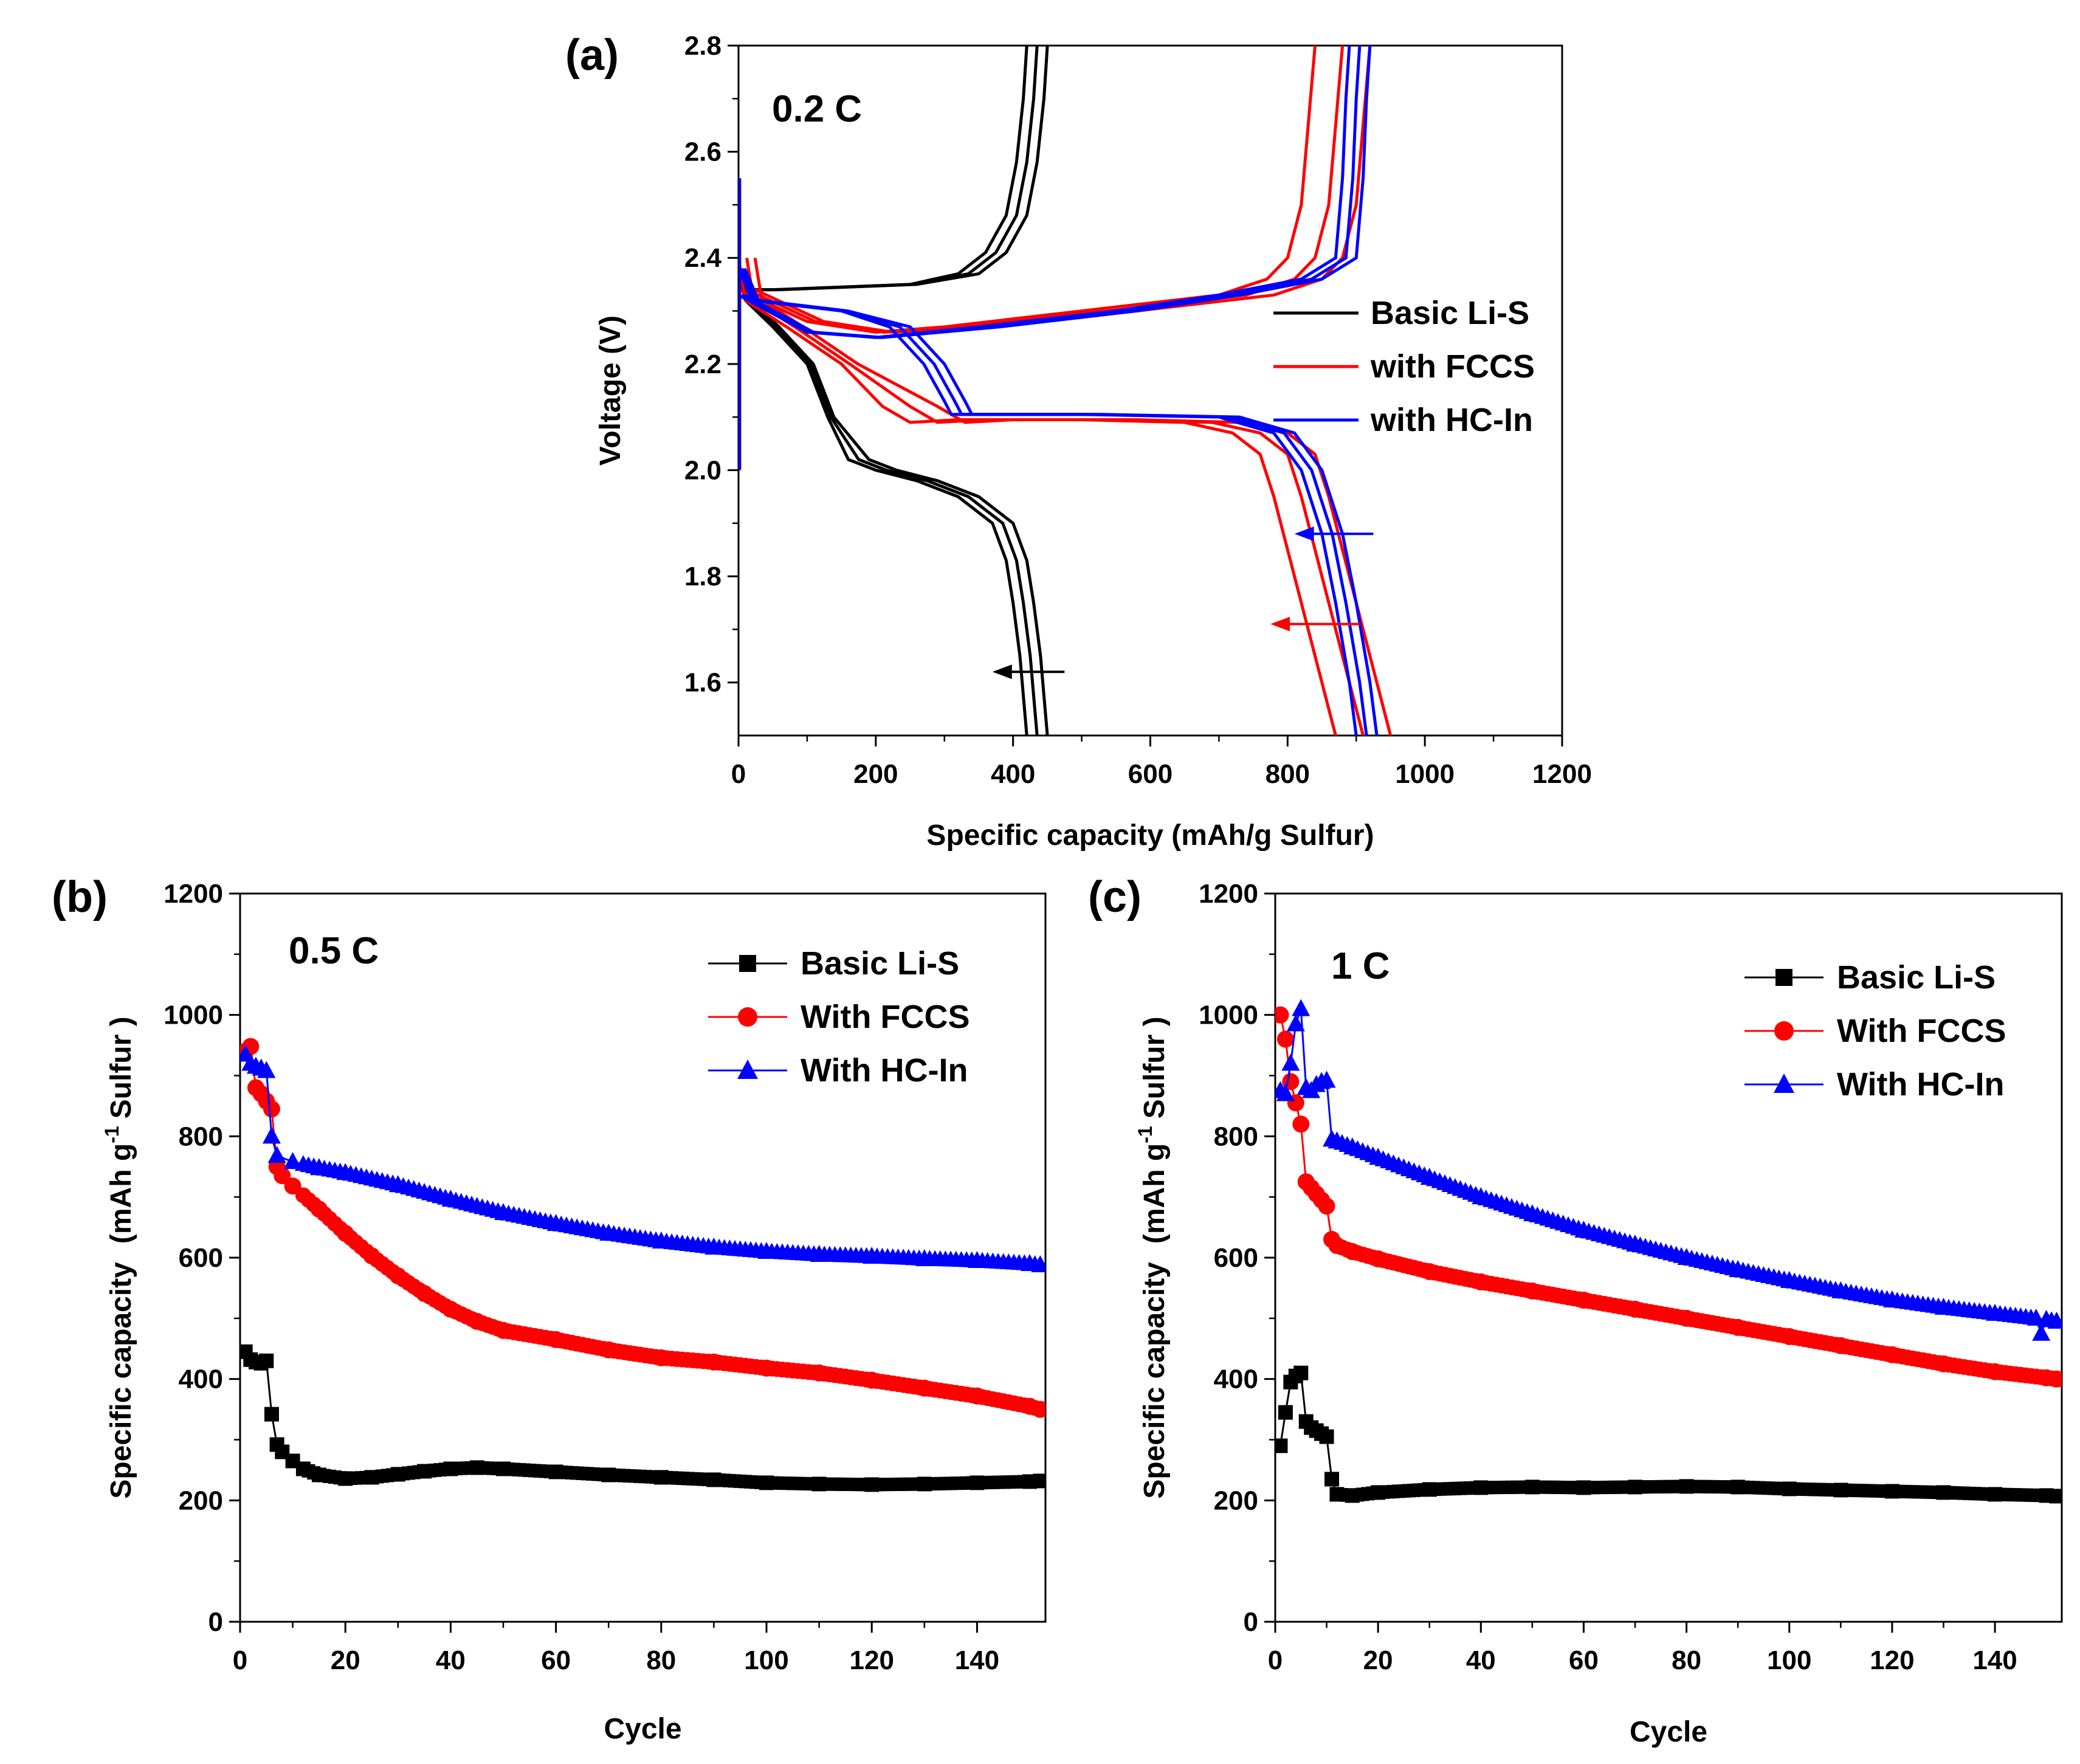  Describe the element at coordinates (1115, 897) in the screenshot. I see `panel-label: (c)` at that location.